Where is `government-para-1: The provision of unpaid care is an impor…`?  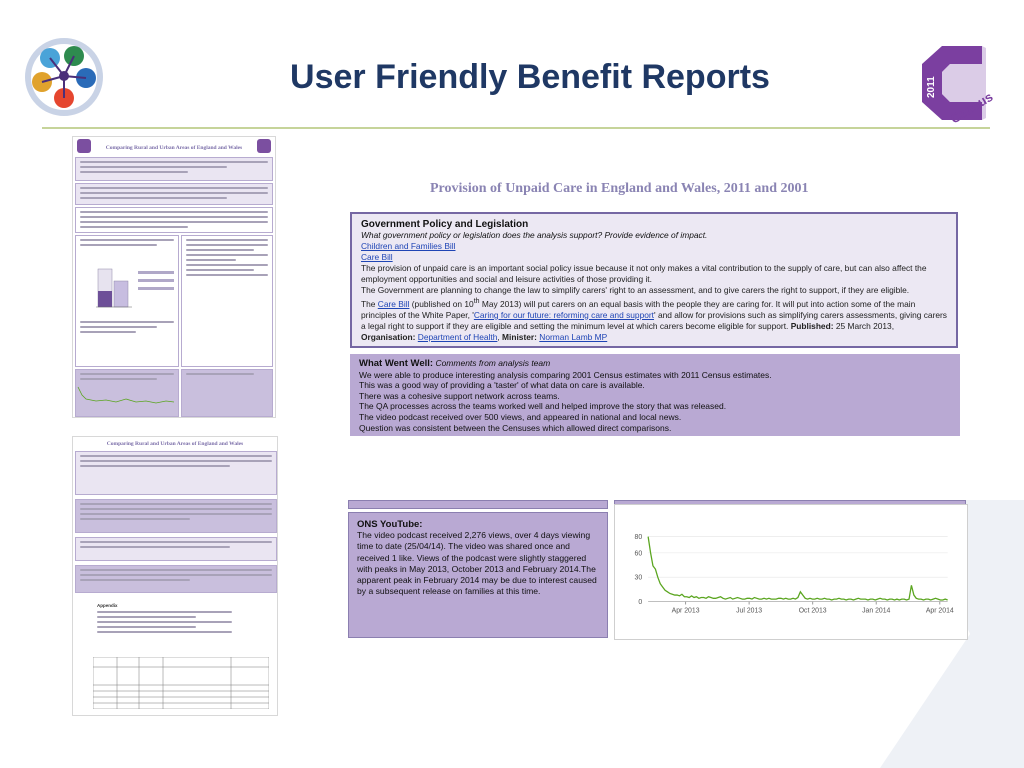 government-para-1: The provision of unpaid care is an impor… is located at coordinates (644, 273).